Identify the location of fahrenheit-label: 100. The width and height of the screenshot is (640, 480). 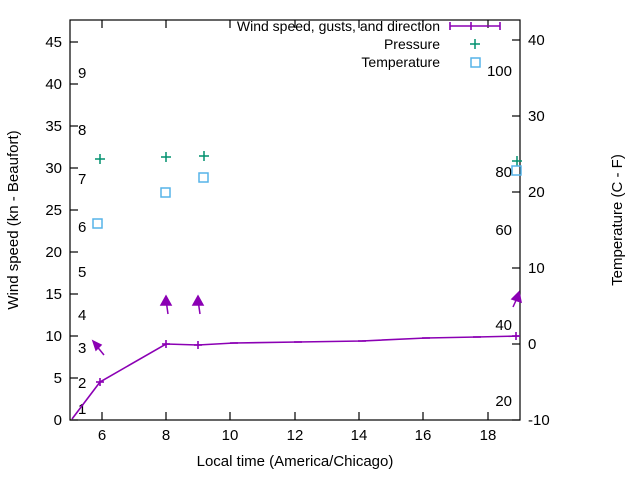
(499, 71).